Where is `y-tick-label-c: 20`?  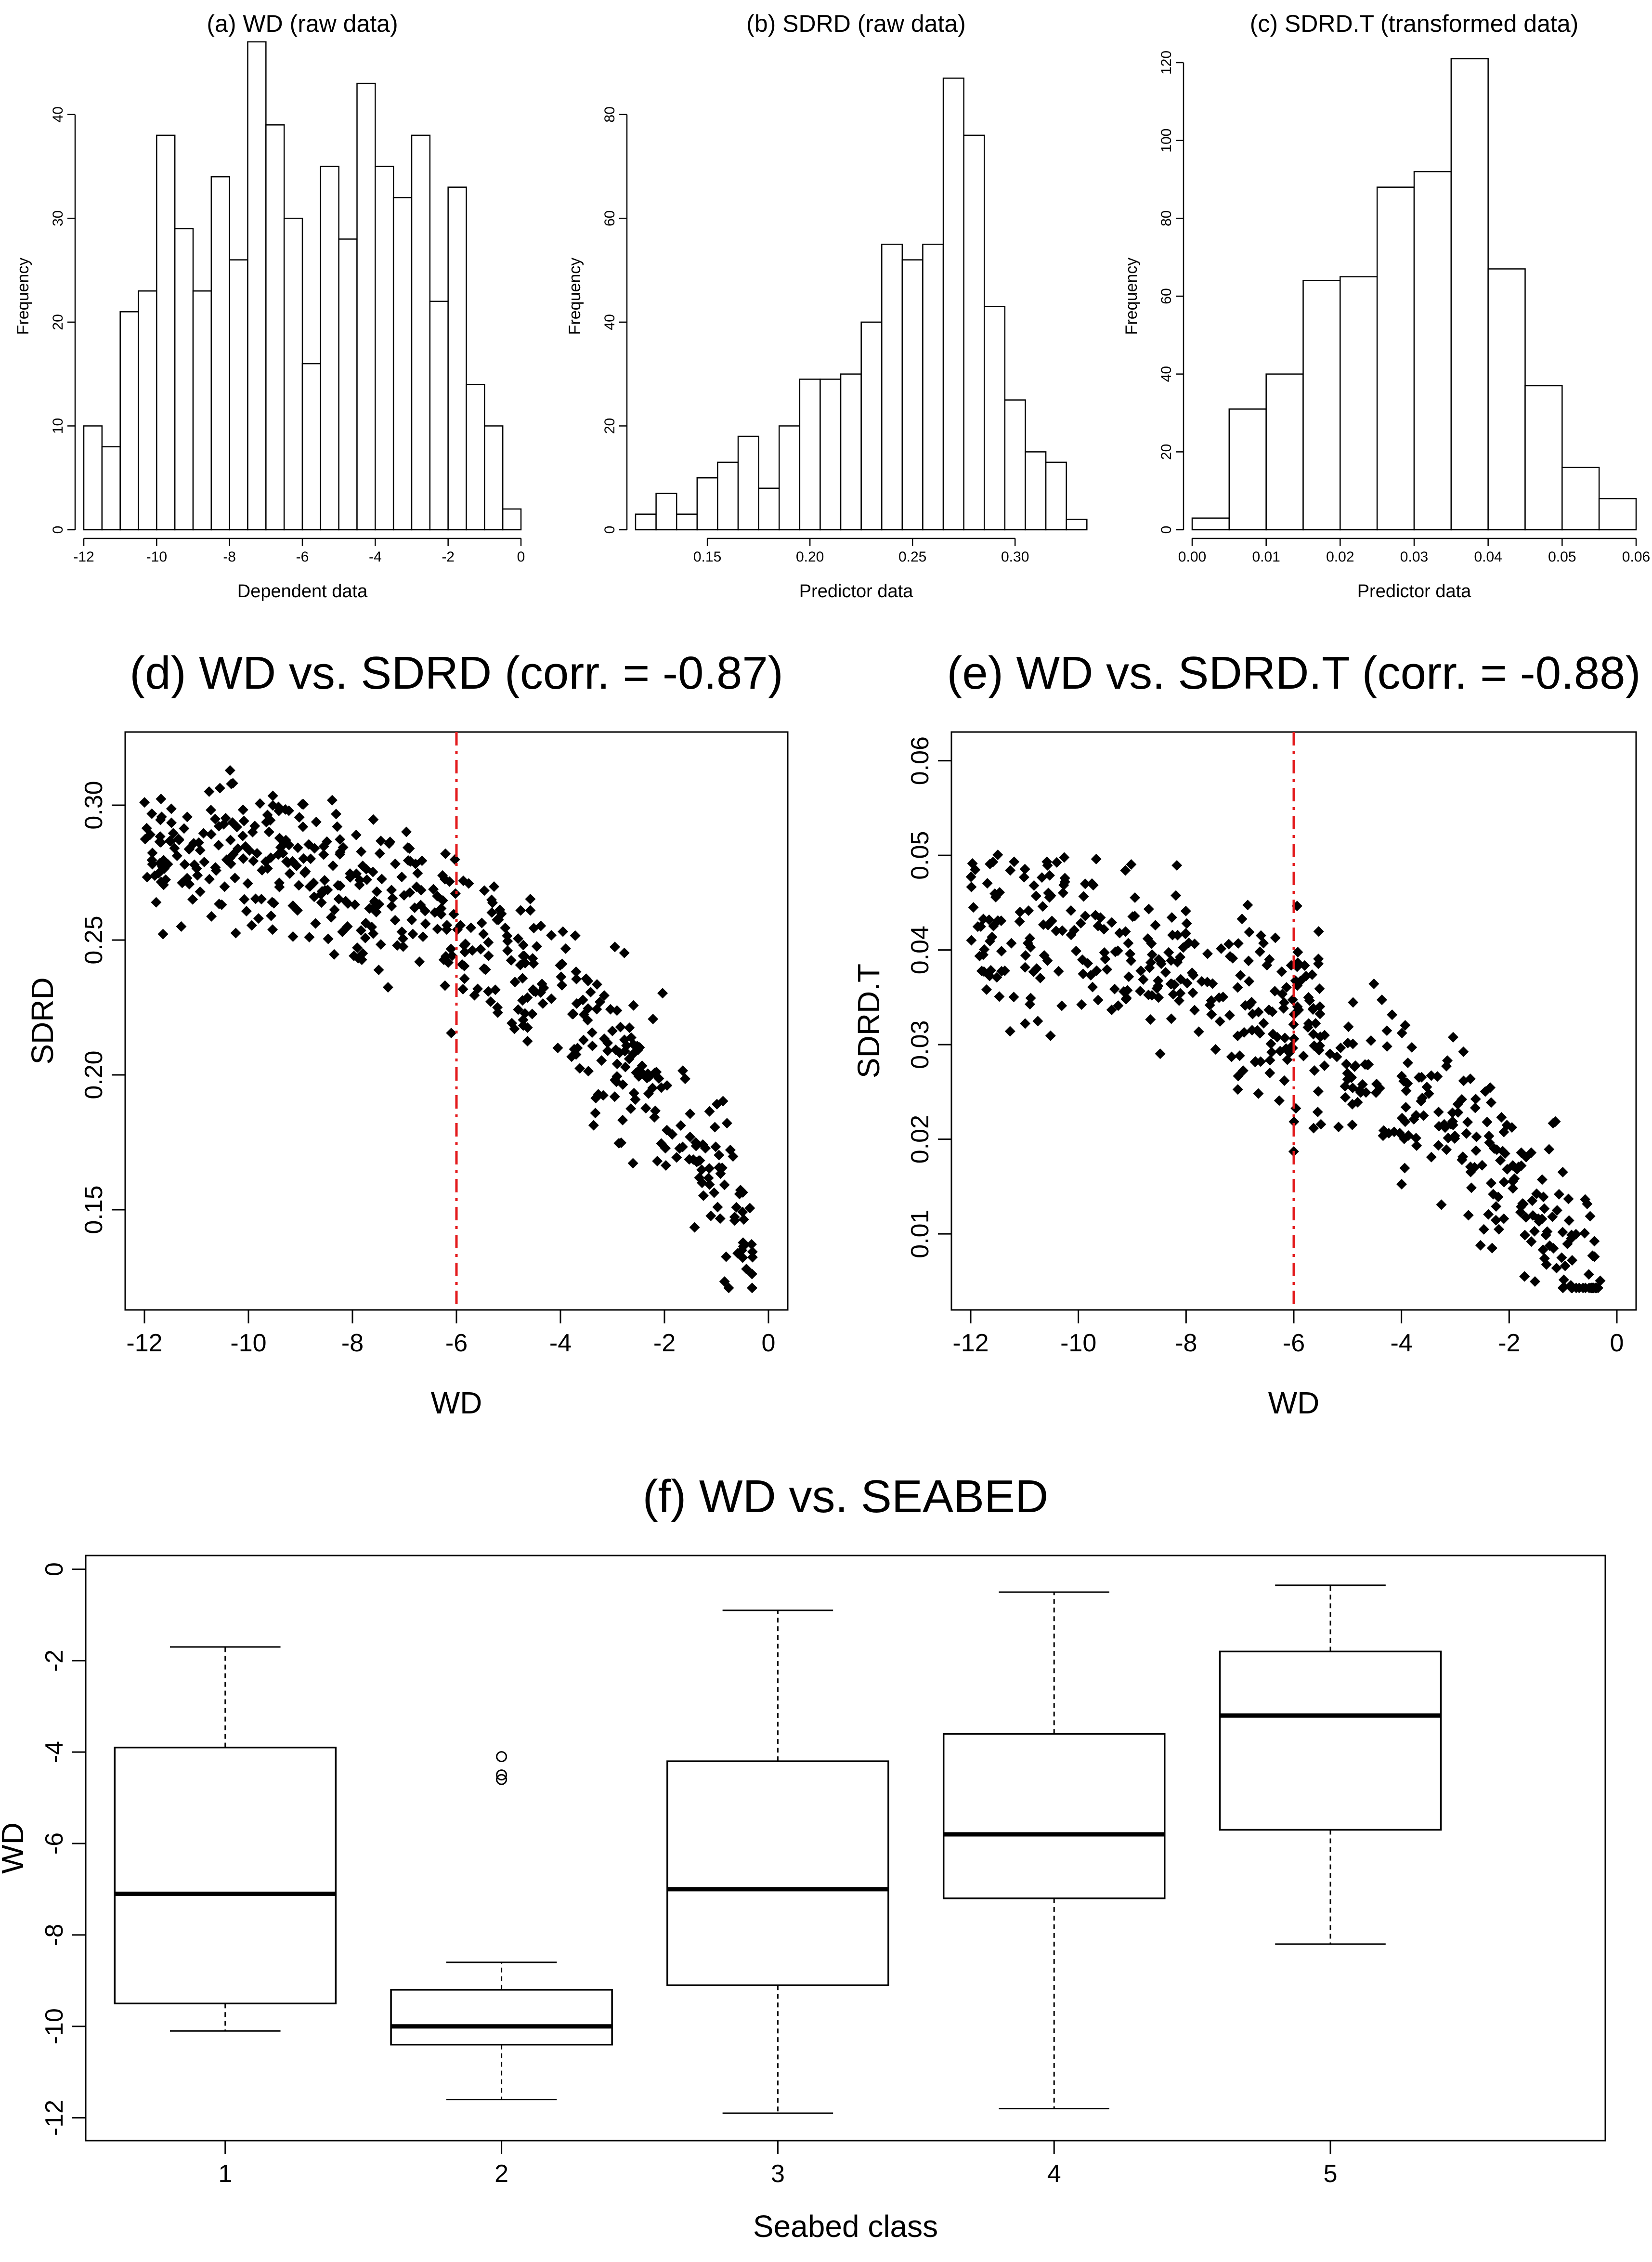 y-tick-label-c: 20 is located at coordinates (1166, 452).